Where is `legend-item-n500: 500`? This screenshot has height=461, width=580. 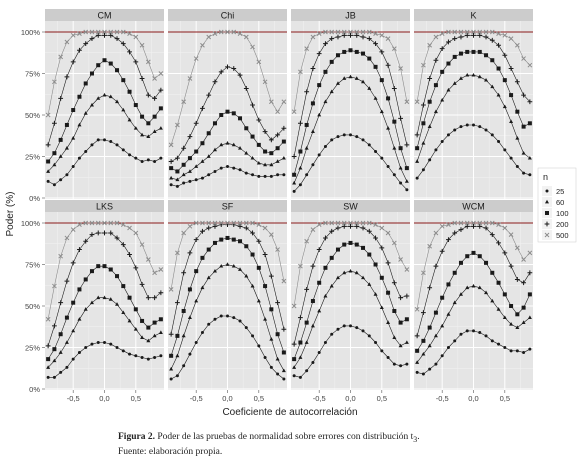
legend-item-n500: 500 is located at coordinates (555, 235).